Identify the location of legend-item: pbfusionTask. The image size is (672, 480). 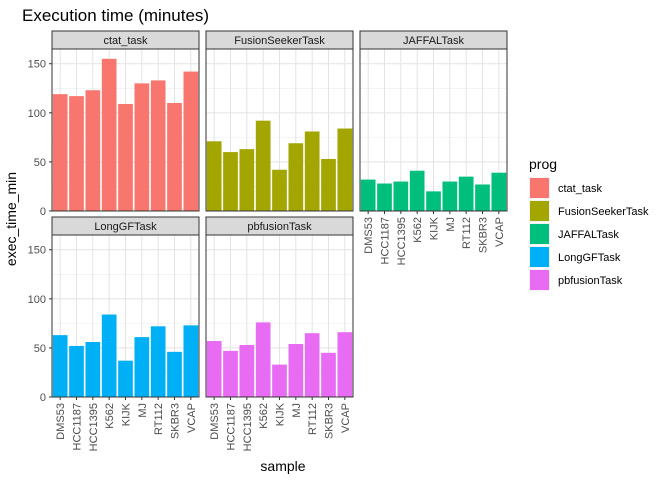
(576, 280).